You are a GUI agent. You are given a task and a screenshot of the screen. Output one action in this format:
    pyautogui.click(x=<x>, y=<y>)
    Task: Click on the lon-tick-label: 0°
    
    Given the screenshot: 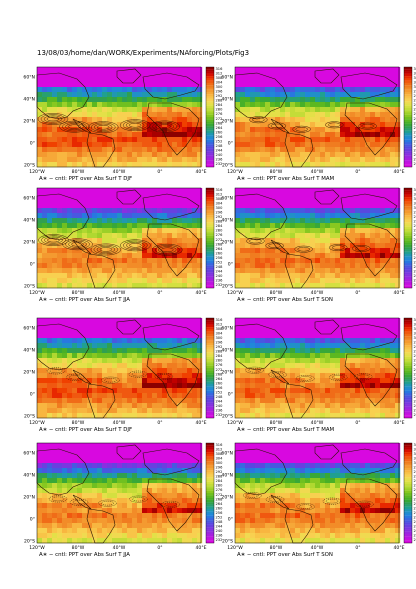 What is the action you would take?
    pyautogui.click(x=357, y=172)
    